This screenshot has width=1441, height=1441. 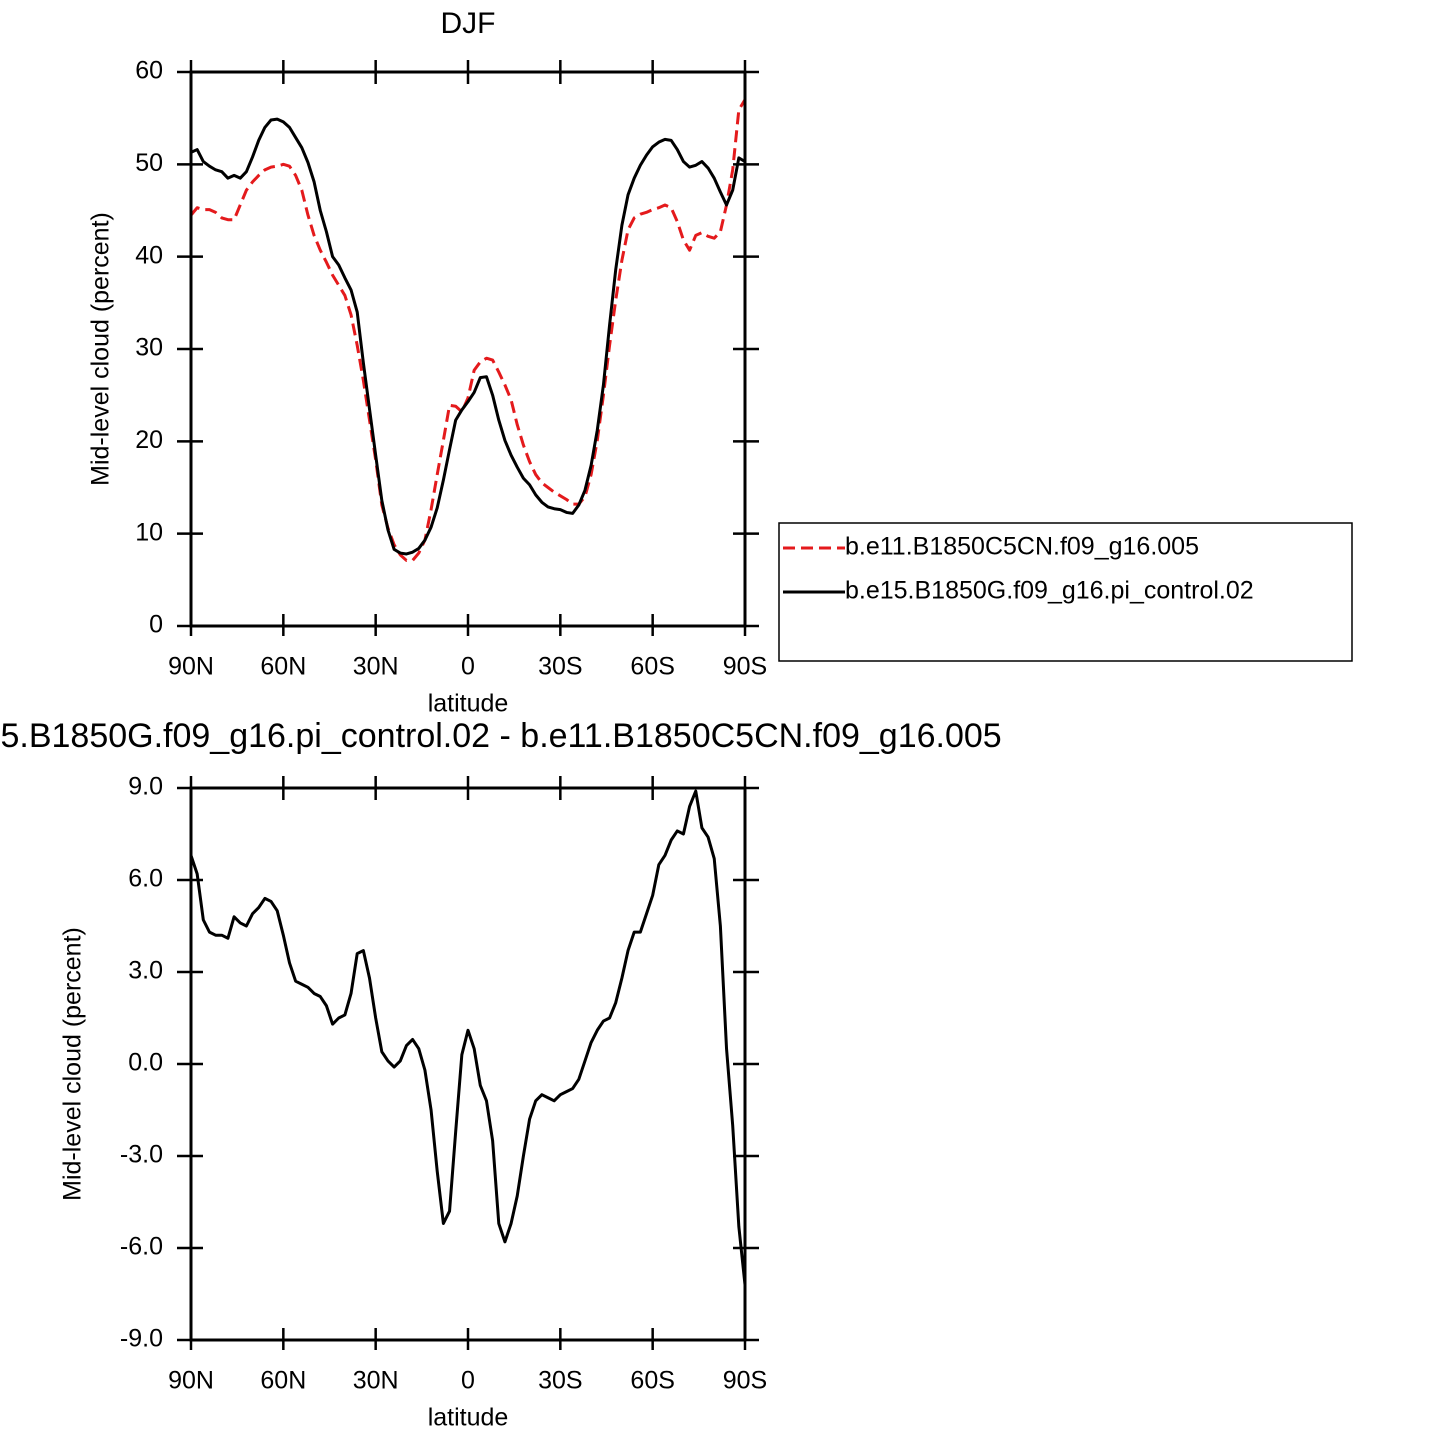 I want to click on y-tick-label: 10, so click(x=149, y=532).